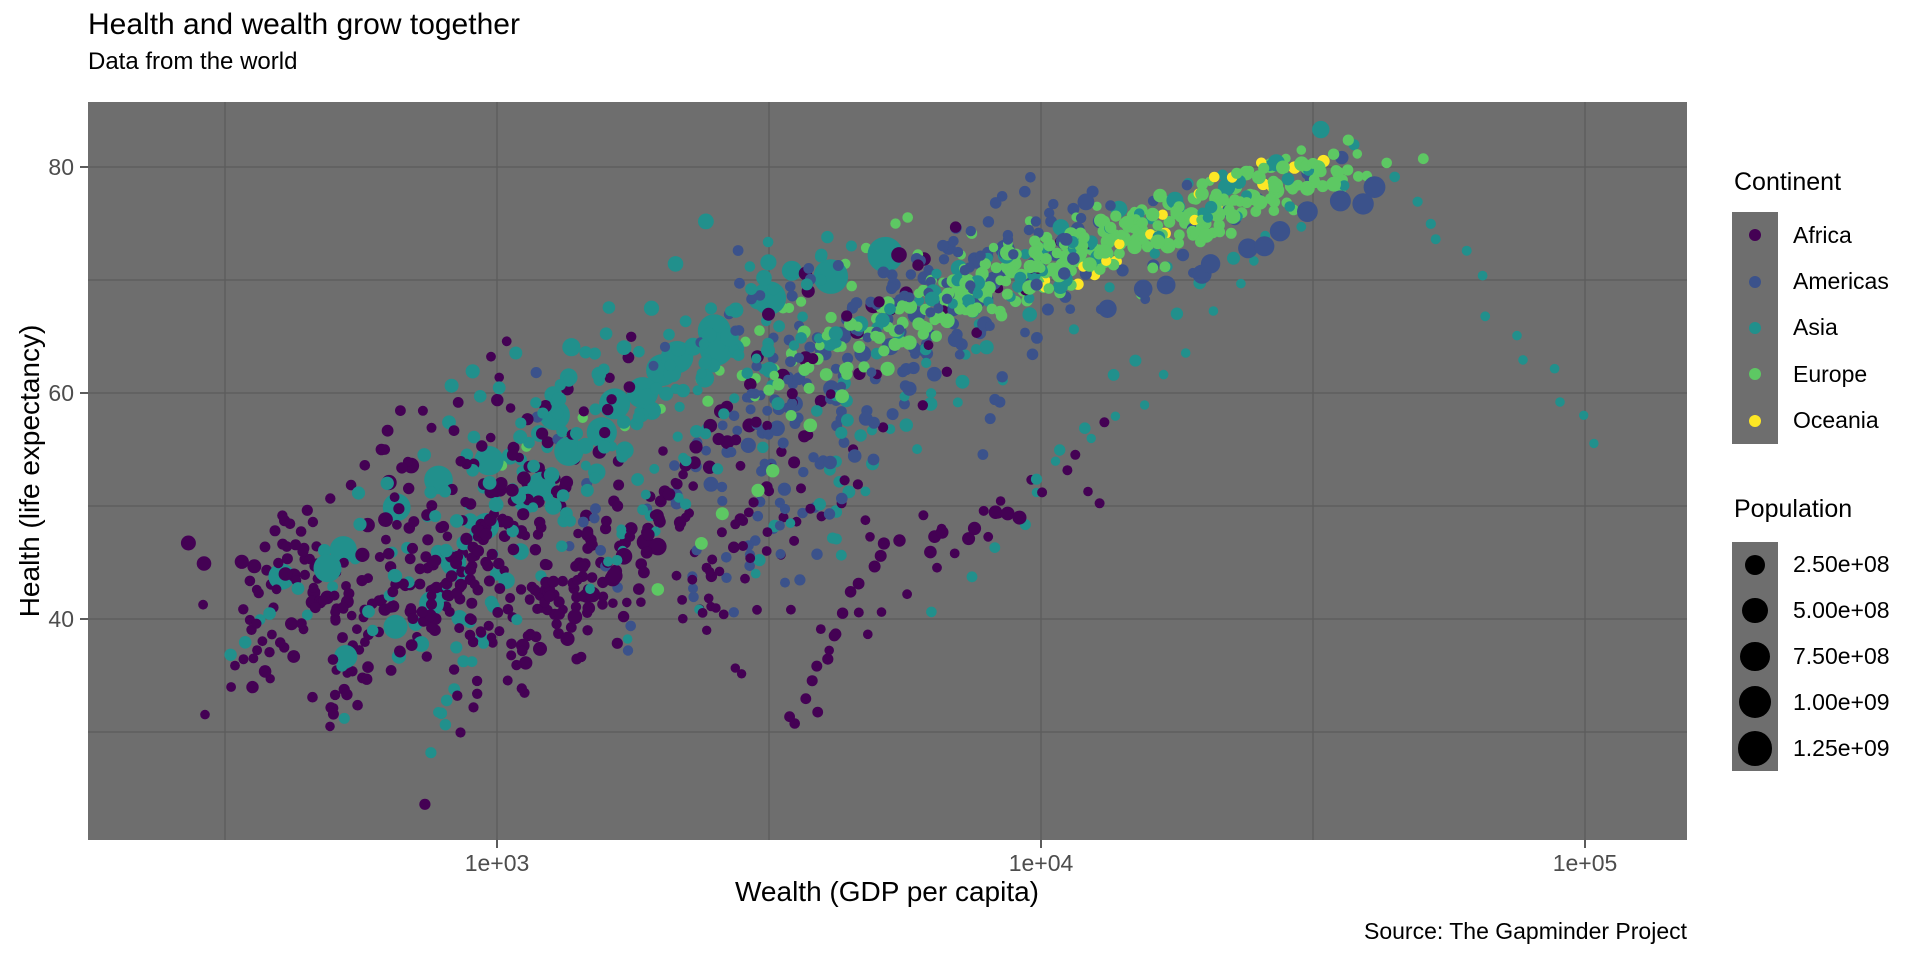  I want to click on population-legend-label: 1.00e+09, so click(1841, 701).